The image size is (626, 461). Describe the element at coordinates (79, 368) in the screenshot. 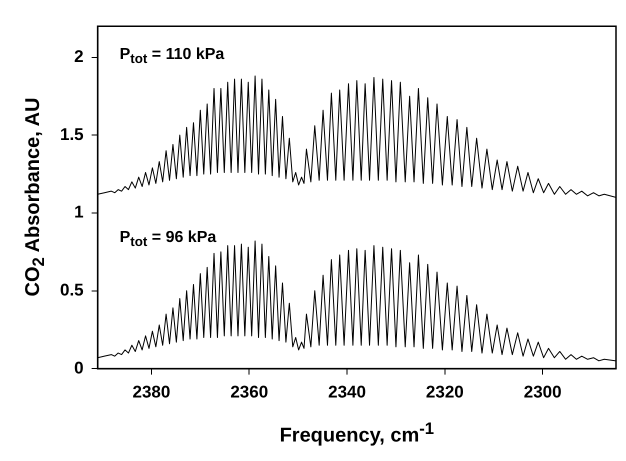

I see `y-tick-label: 0` at that location.